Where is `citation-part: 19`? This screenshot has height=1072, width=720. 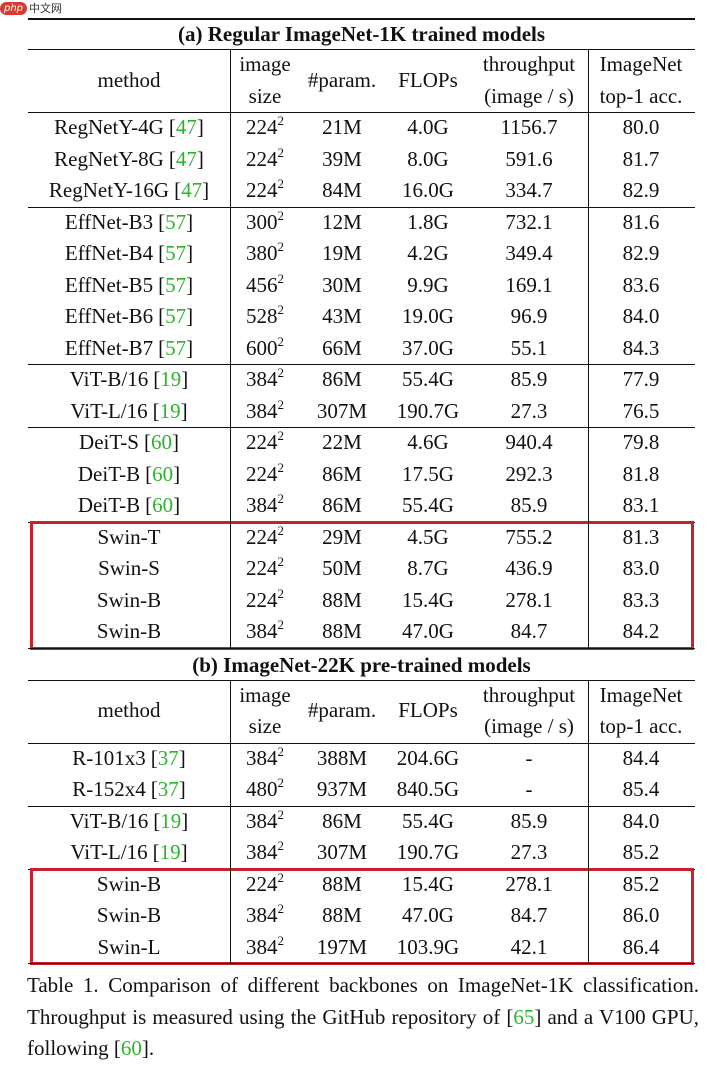 citation-part: 19 is located at coordinates (170, 410).